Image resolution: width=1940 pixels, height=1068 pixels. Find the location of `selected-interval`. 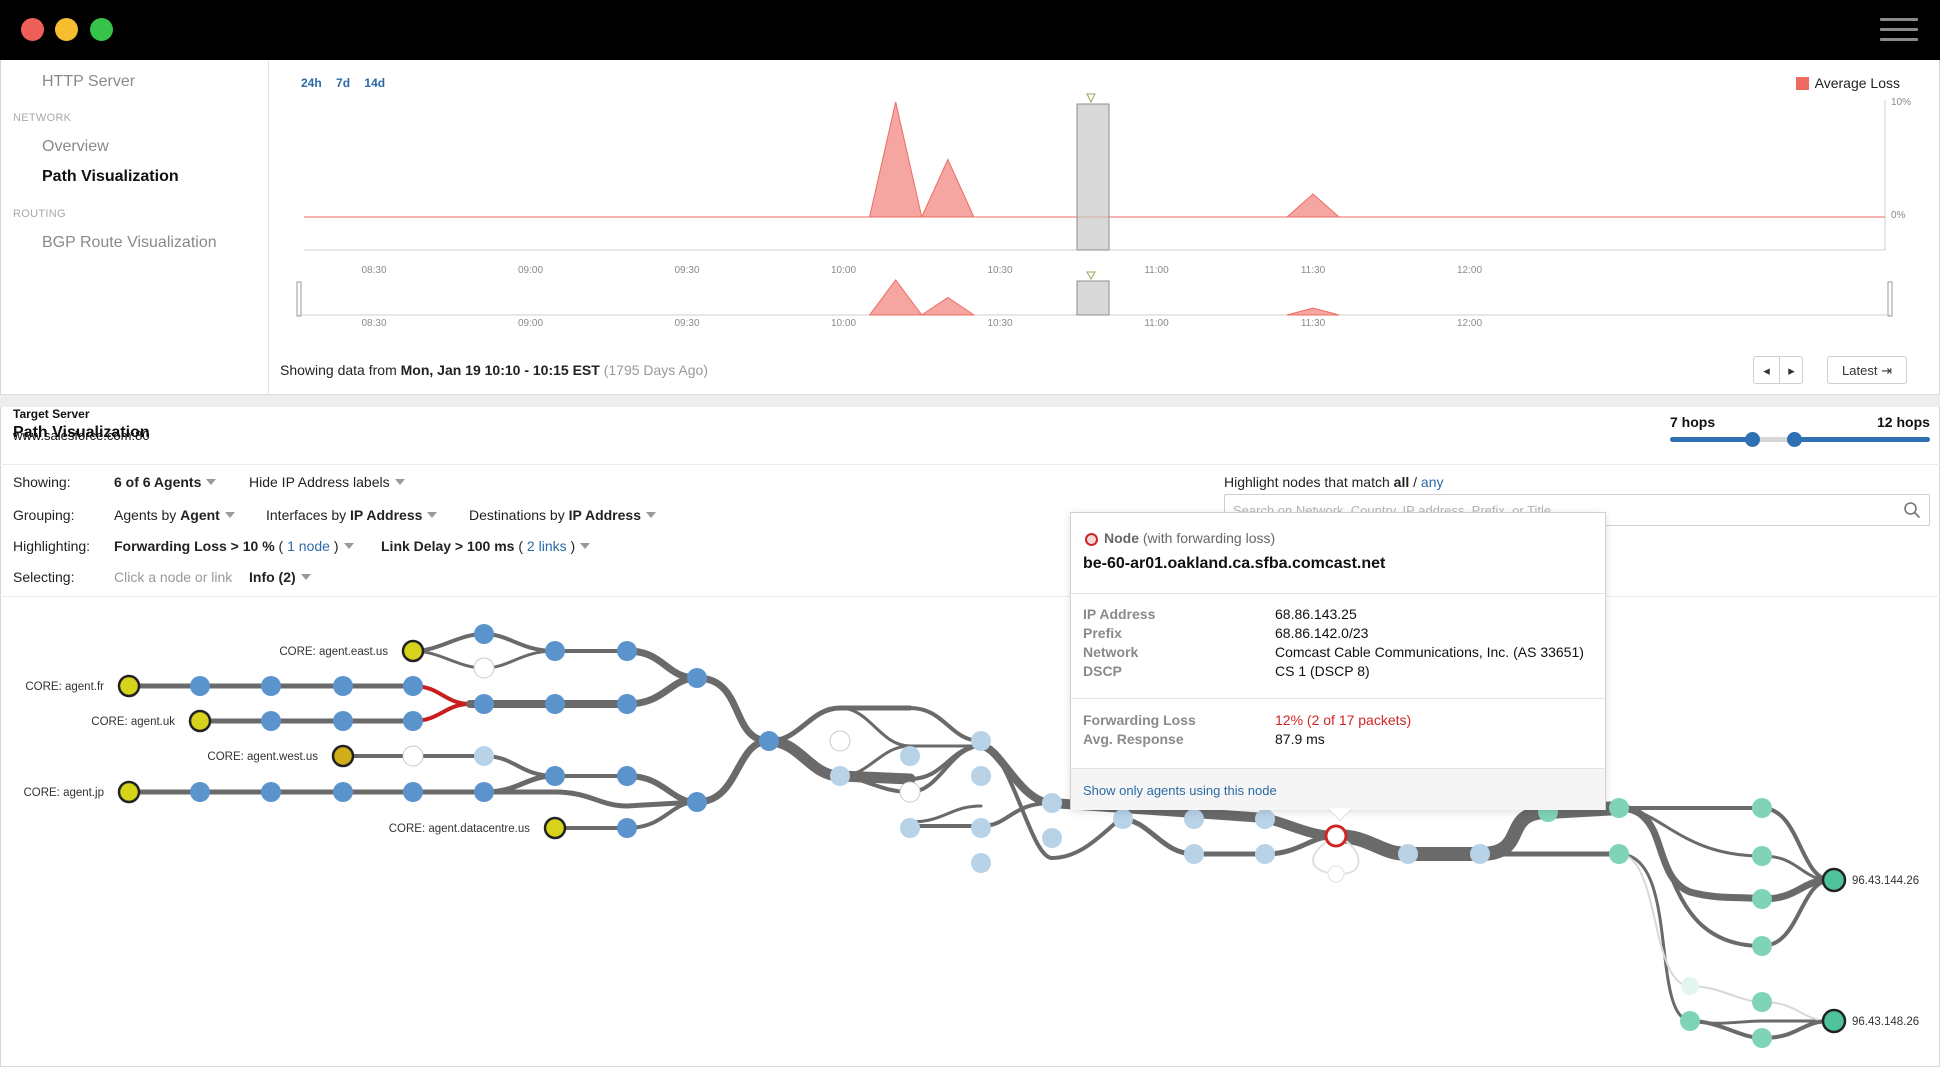

selected-interval is located at coordinates (1093, 177).